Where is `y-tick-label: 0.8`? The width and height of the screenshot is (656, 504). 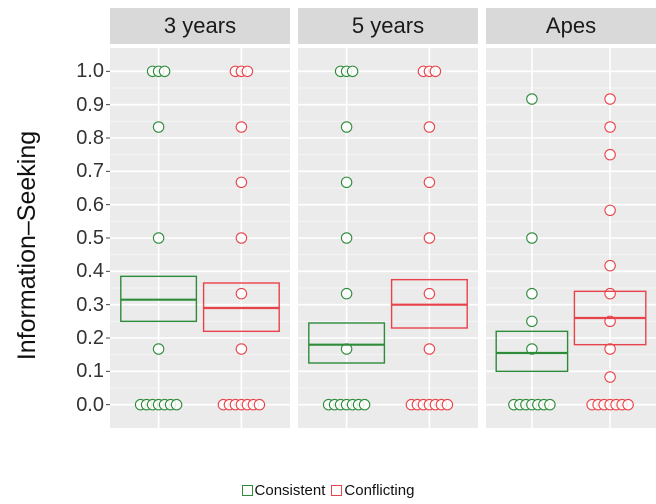
y-tick-label: 0.8 is located at coordinates (90, 138).